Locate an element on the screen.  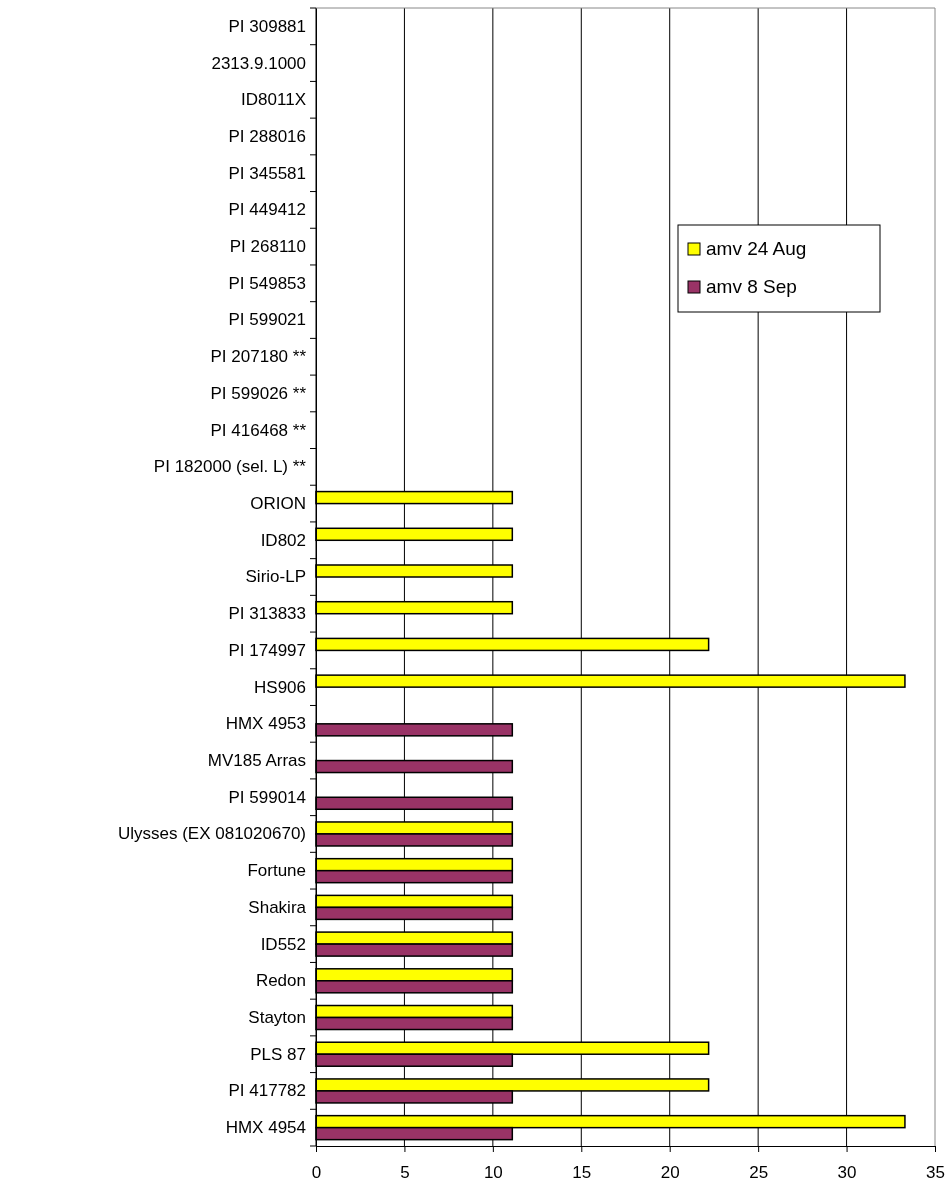
x-tick-label: 25 is located at coordinates (759, 1173).